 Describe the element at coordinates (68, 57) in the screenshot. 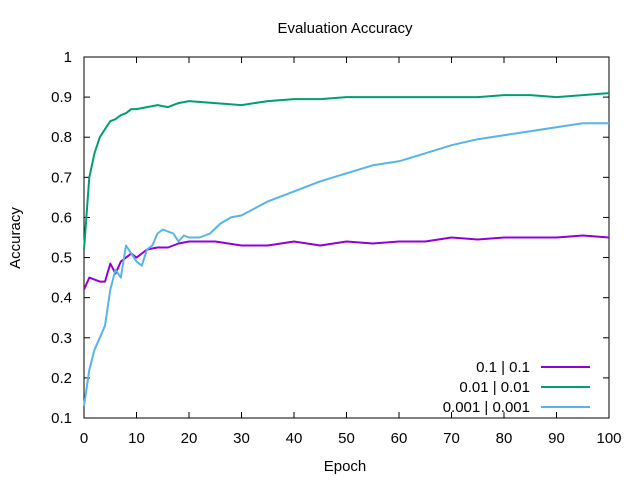

I see `y-tick-label: 1` at that location.